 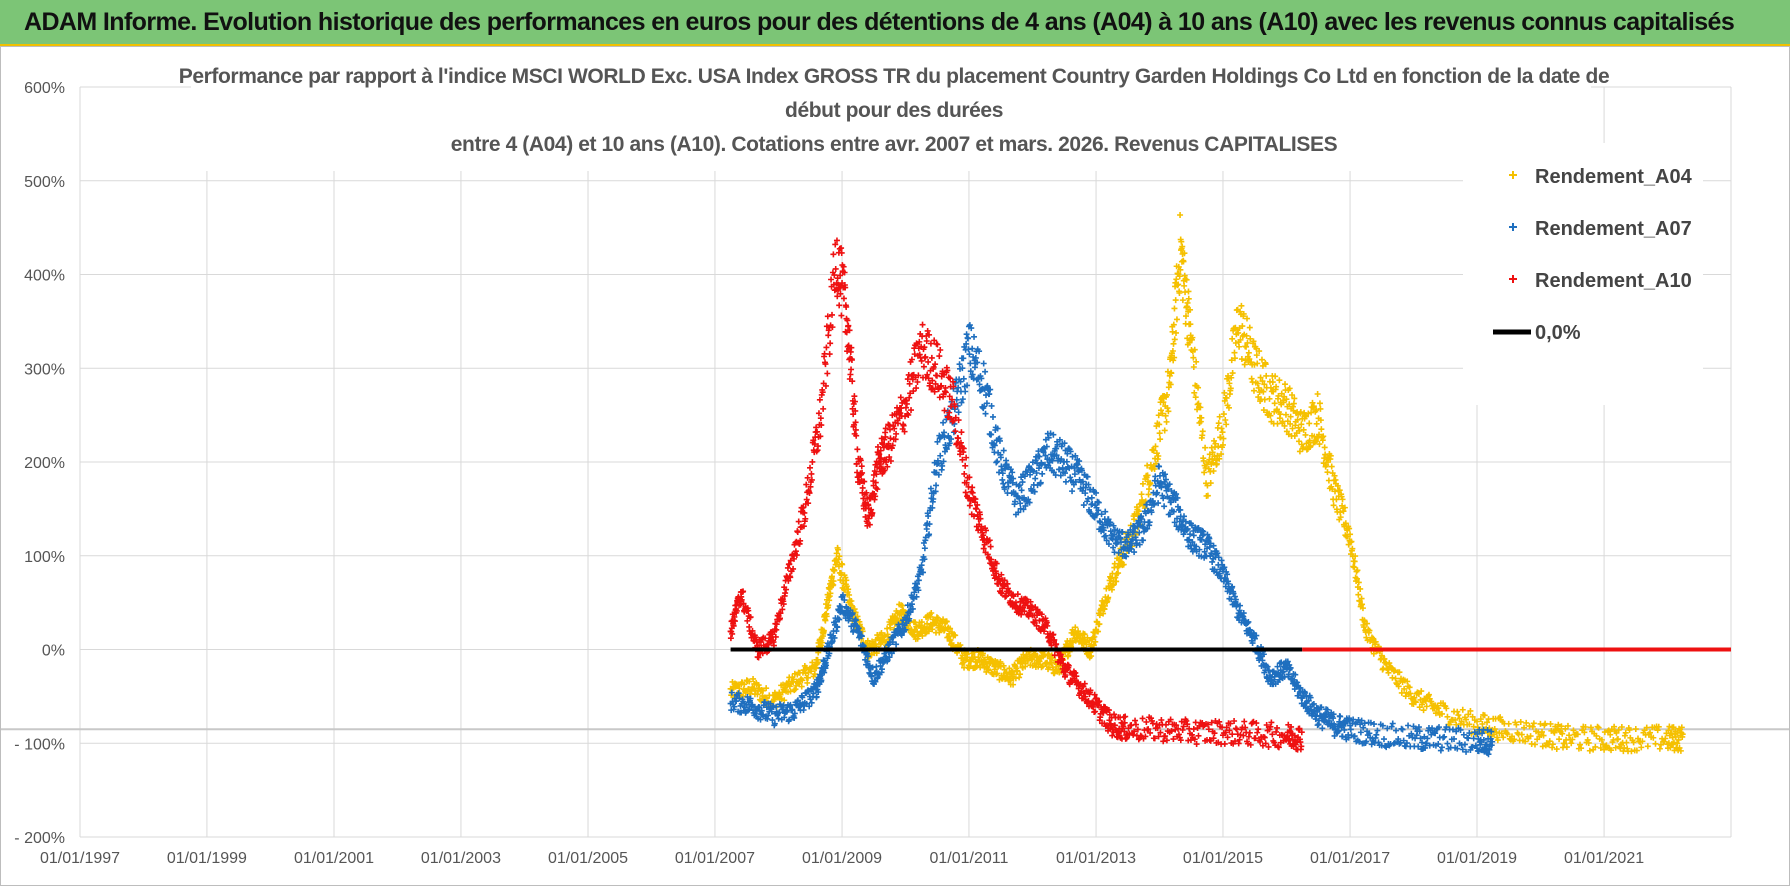 What do you see at coordinates (39, 744) in the screenshot?
I see `y-tick-label: - 100%` at bounding box center [39, 744].